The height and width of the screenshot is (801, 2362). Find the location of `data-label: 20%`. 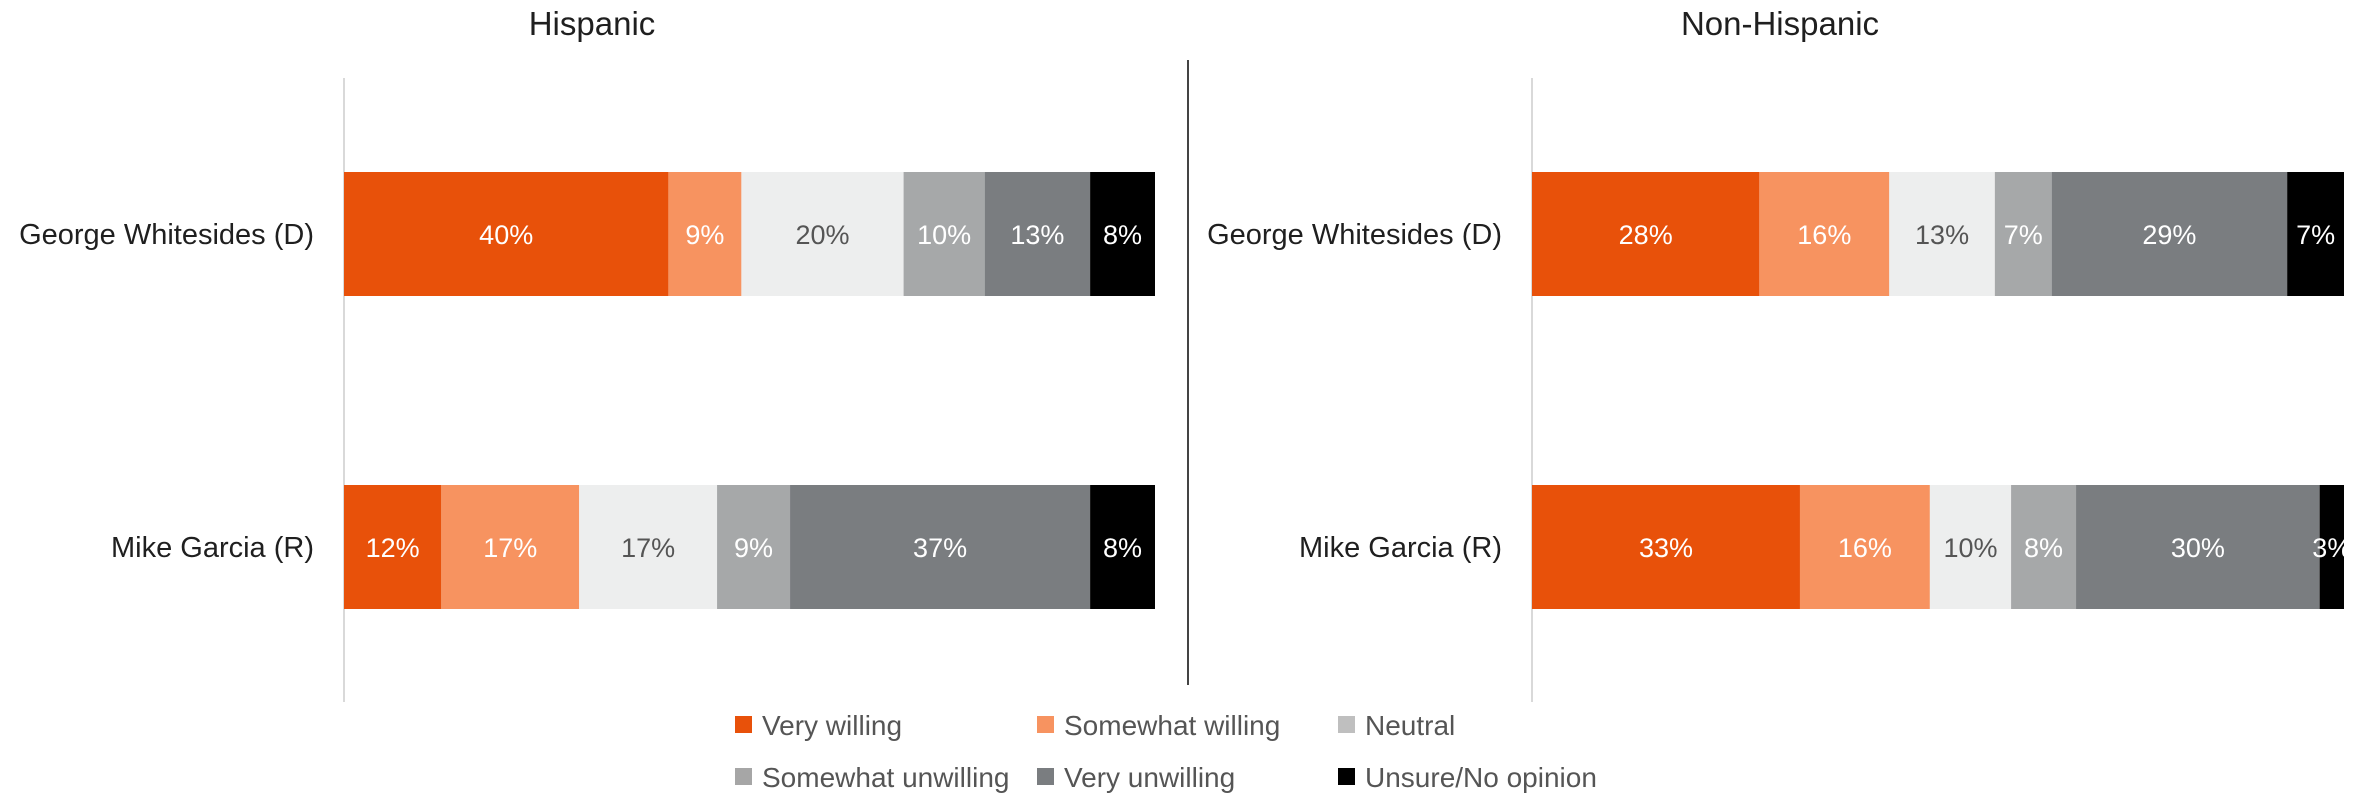

data-label: 20% is located at coordinates (822, 235).